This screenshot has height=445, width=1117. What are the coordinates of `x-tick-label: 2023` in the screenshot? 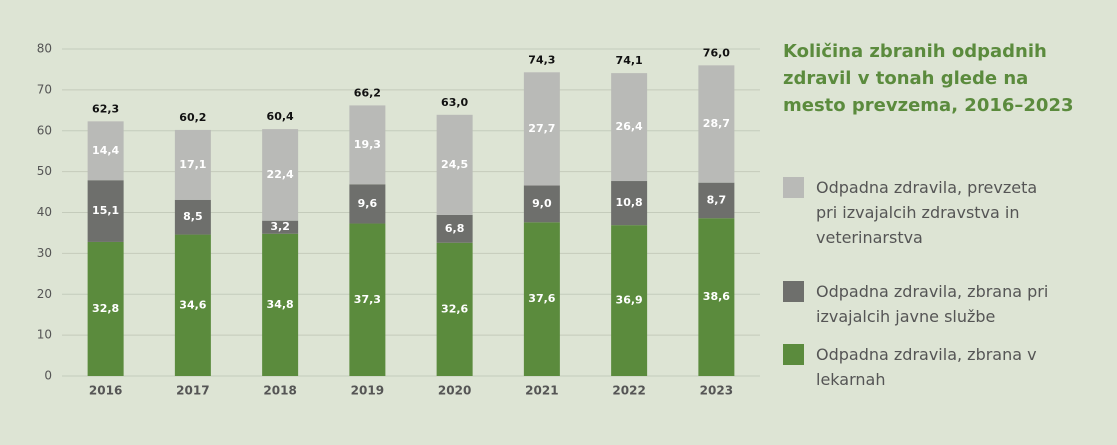 It's located at (716, 391).